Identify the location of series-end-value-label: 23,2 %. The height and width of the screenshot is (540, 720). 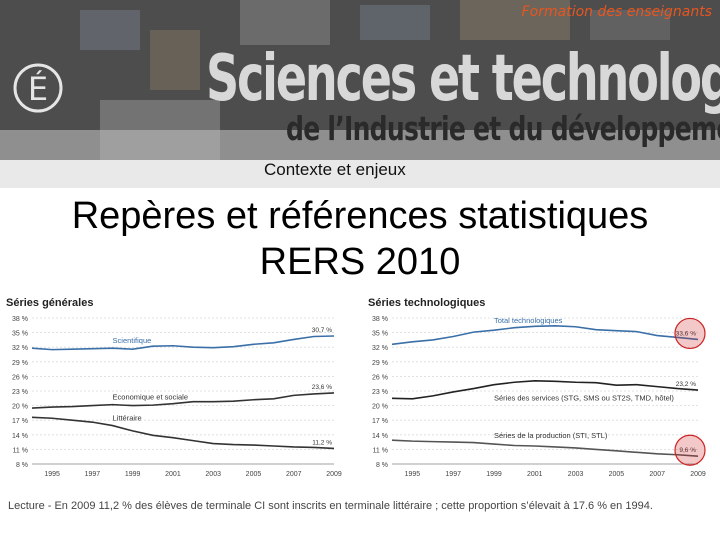
(686, 384).